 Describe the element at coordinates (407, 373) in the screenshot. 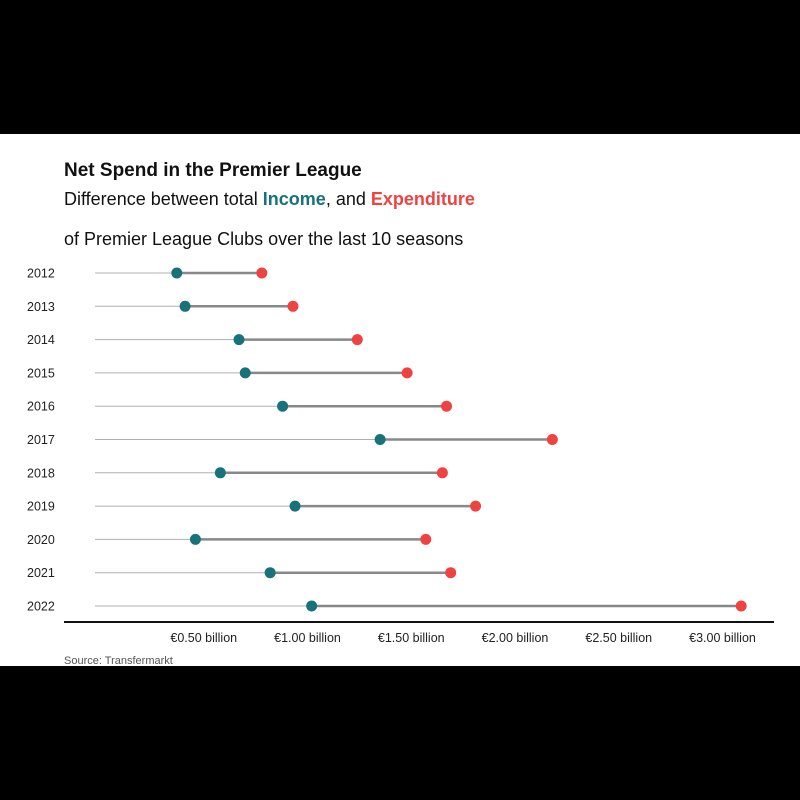

I see `expenditure-point-2015` at that location.